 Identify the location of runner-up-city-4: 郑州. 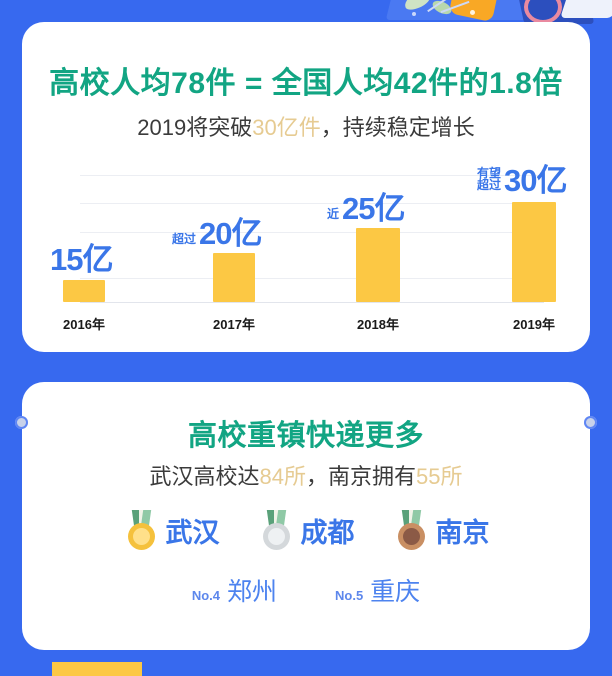
(251, 592).